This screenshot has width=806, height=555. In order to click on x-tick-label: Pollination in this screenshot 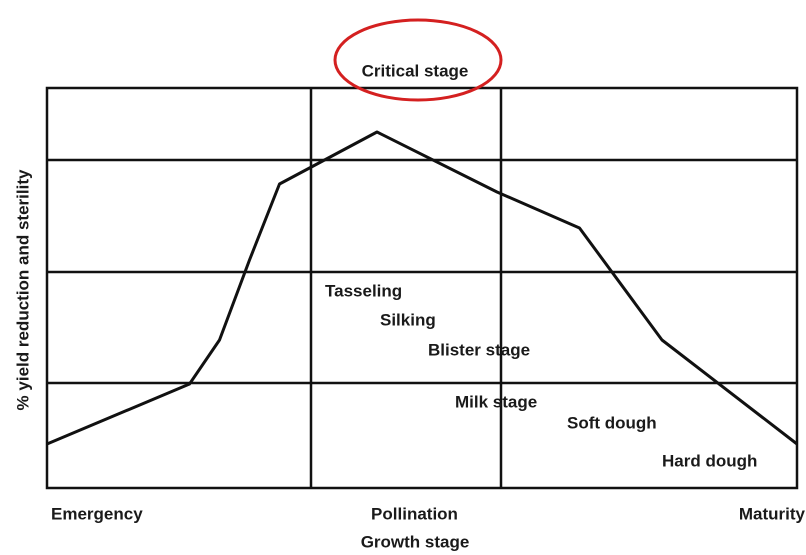, I will do `click(414, 513)`.